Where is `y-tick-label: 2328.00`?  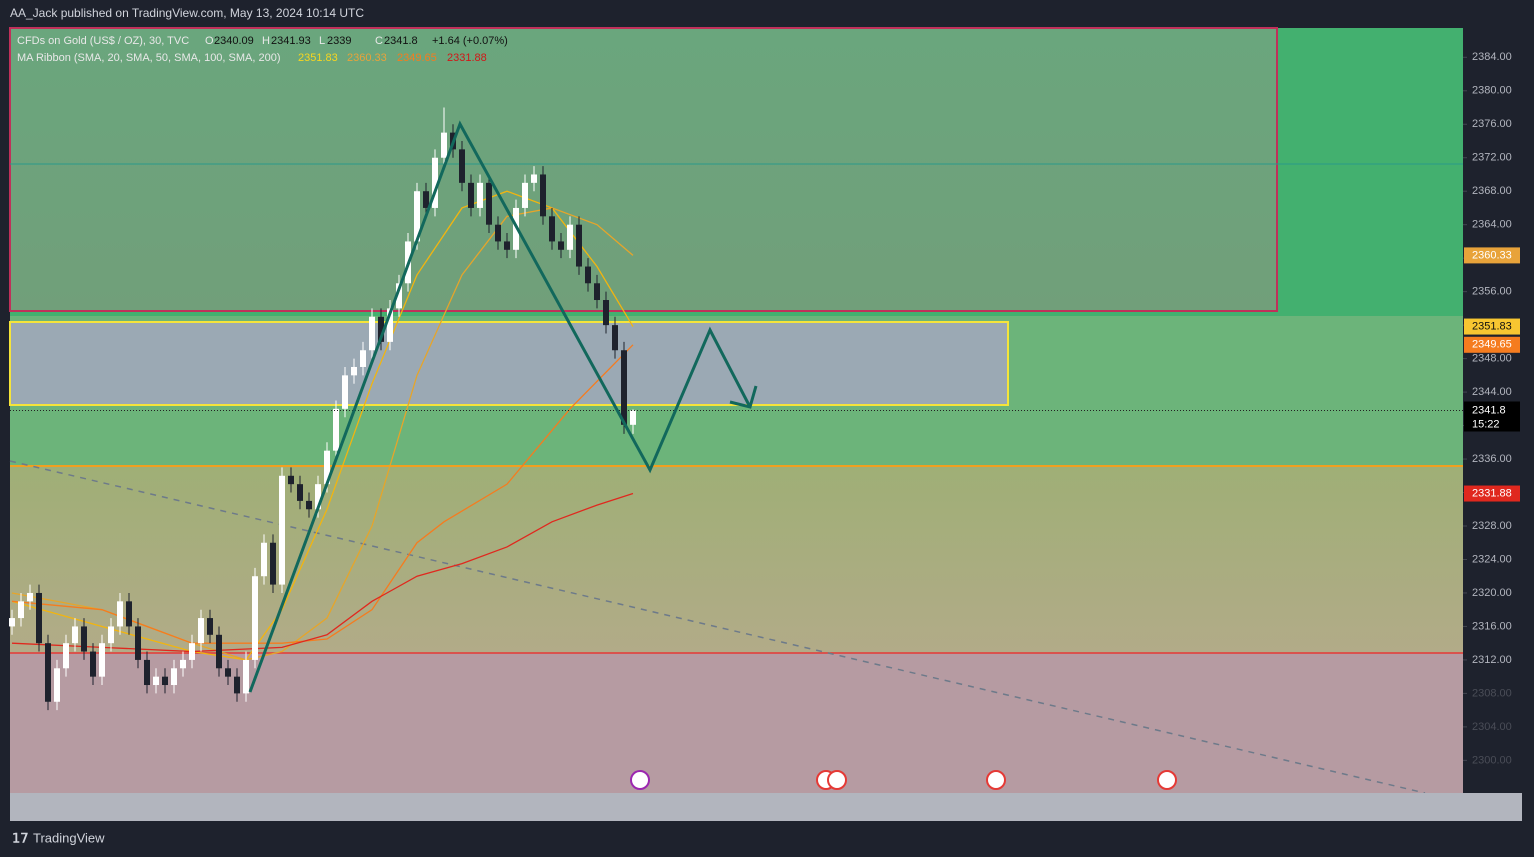 y-tick-label: 2328.00 is located at coordinates (1492, 526).